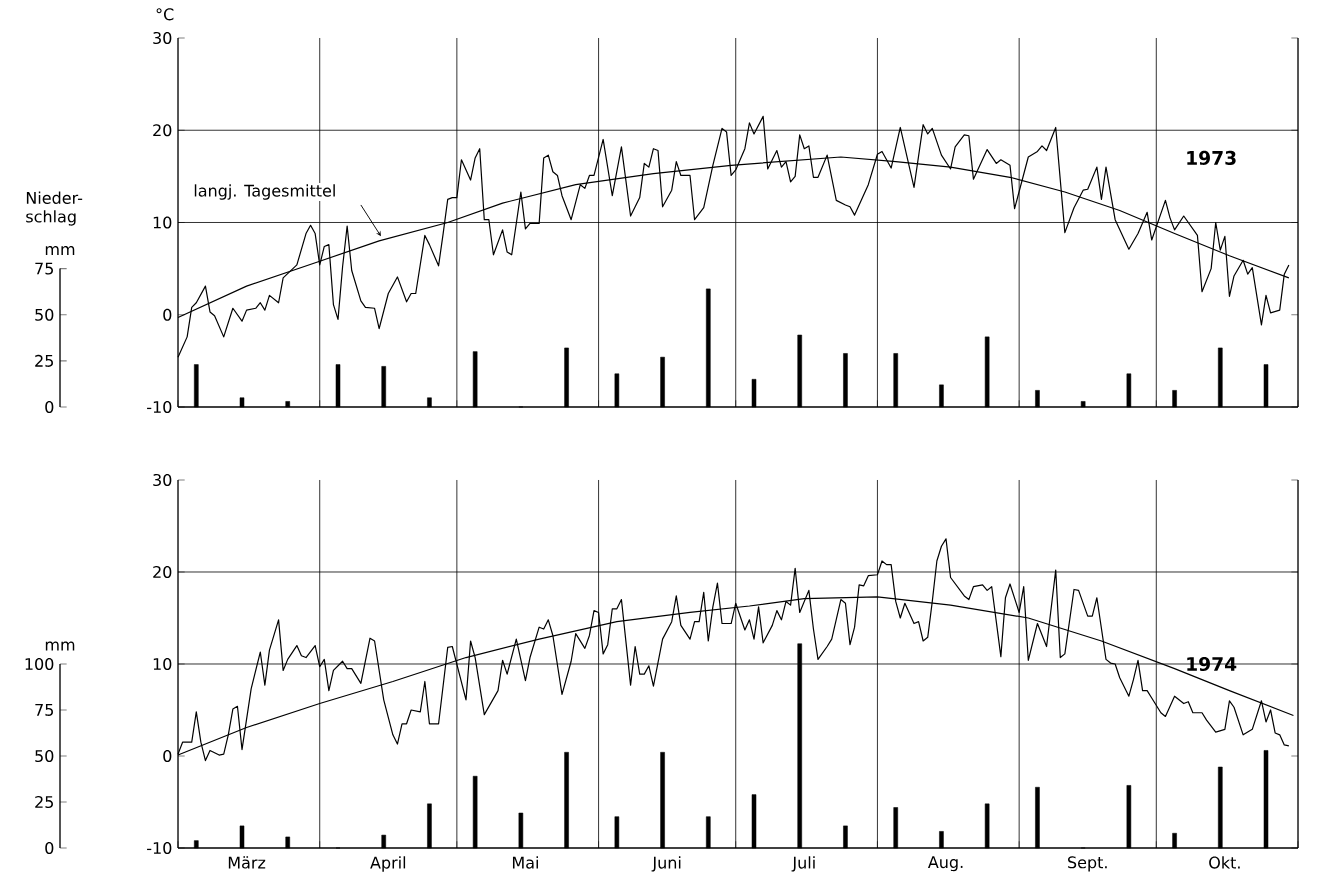 The width and height of the screenshot is (1329, 884). Describe the element at coordinates (945, 864) in the screenshot. I see `x-tick-label: Aug.` at that location.